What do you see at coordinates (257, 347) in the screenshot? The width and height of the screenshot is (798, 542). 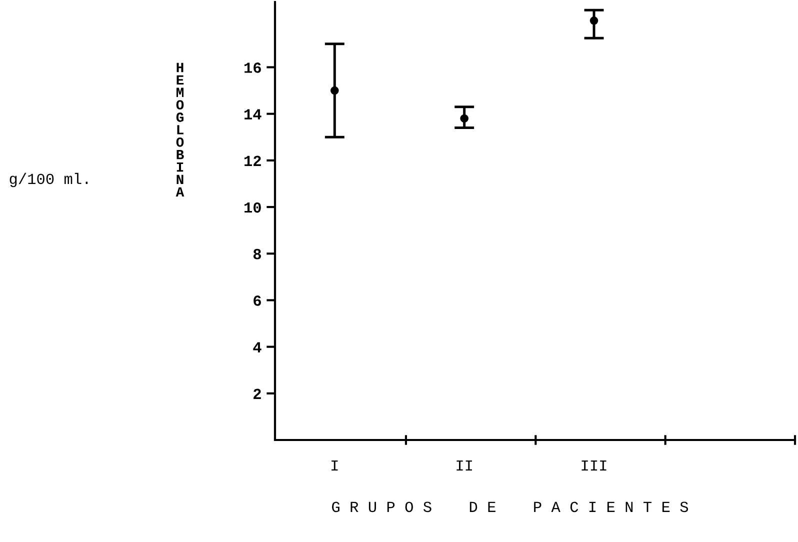 I see `y-tick-label: 4` at bounding box center [257, 347].